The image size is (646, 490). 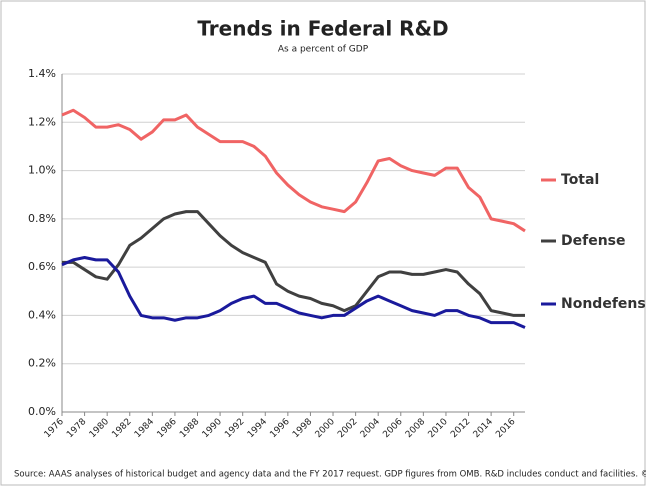 What do you see at coordinates (322, 29) in the screenshot?
I see `chart-title: Trends in Federal R&D` at bounding box center [322, 29].